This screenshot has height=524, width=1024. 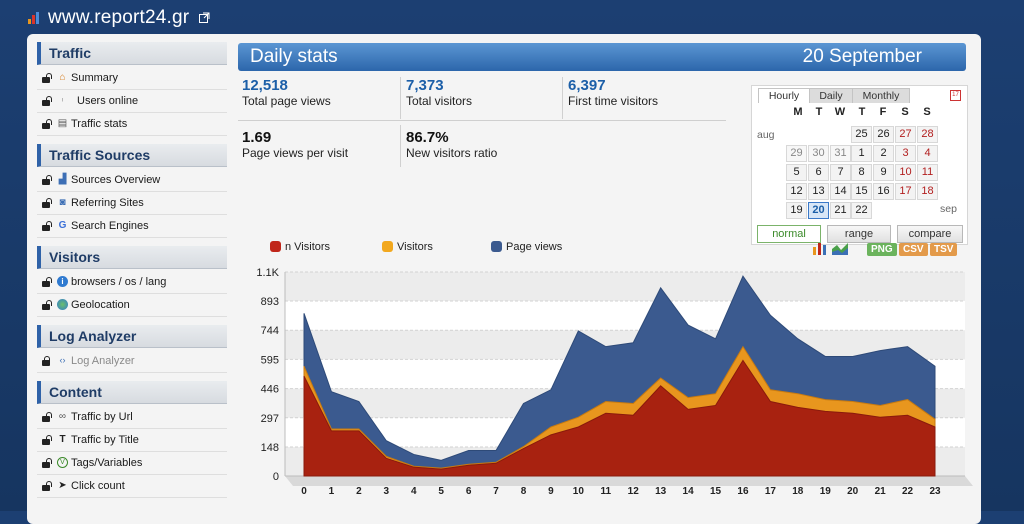 What do you see at coordinates (414, 491) in the screenshot?
I see `x-tick-label: 4` at bounding box center [414, 491].